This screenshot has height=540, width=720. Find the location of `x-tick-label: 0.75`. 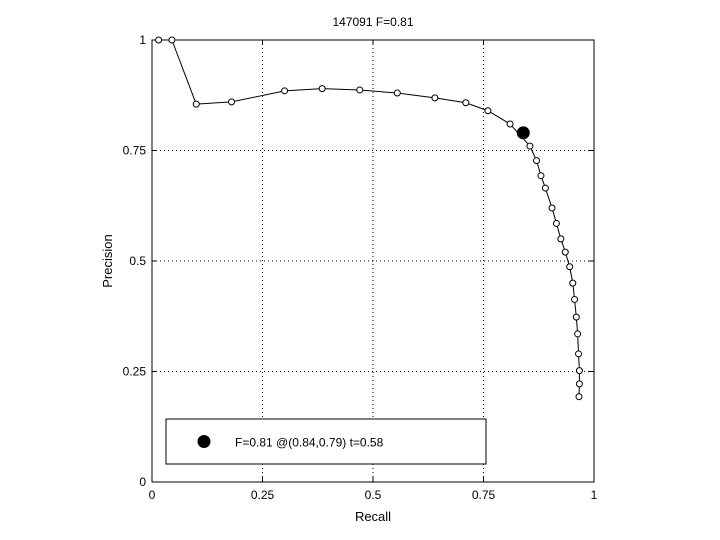

x-tick-label: 0.75 is located at coordinates (484, 495).